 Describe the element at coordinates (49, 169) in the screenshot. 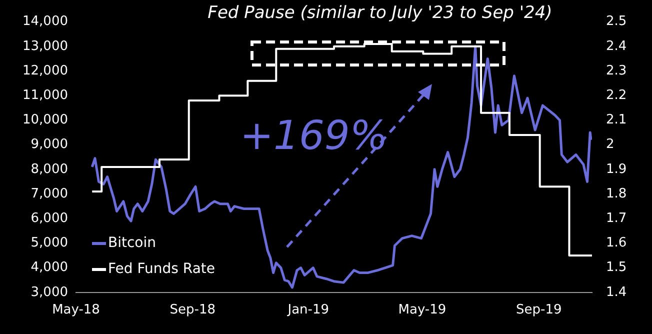

I see `y-tick-label: 8,000` at that location.